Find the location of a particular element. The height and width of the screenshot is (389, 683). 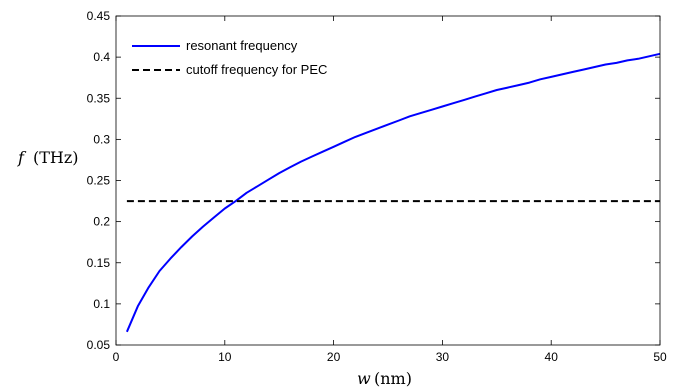

x-tick-label: 30 is located at coordinates (443, 357).